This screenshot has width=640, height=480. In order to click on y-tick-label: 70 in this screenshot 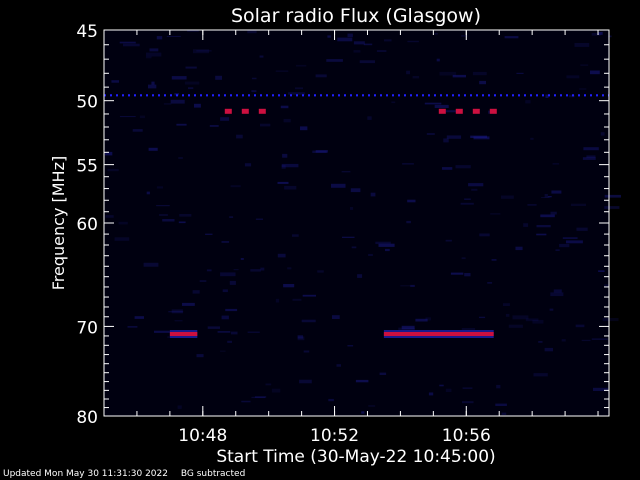, I will do `click(87, 328)`.